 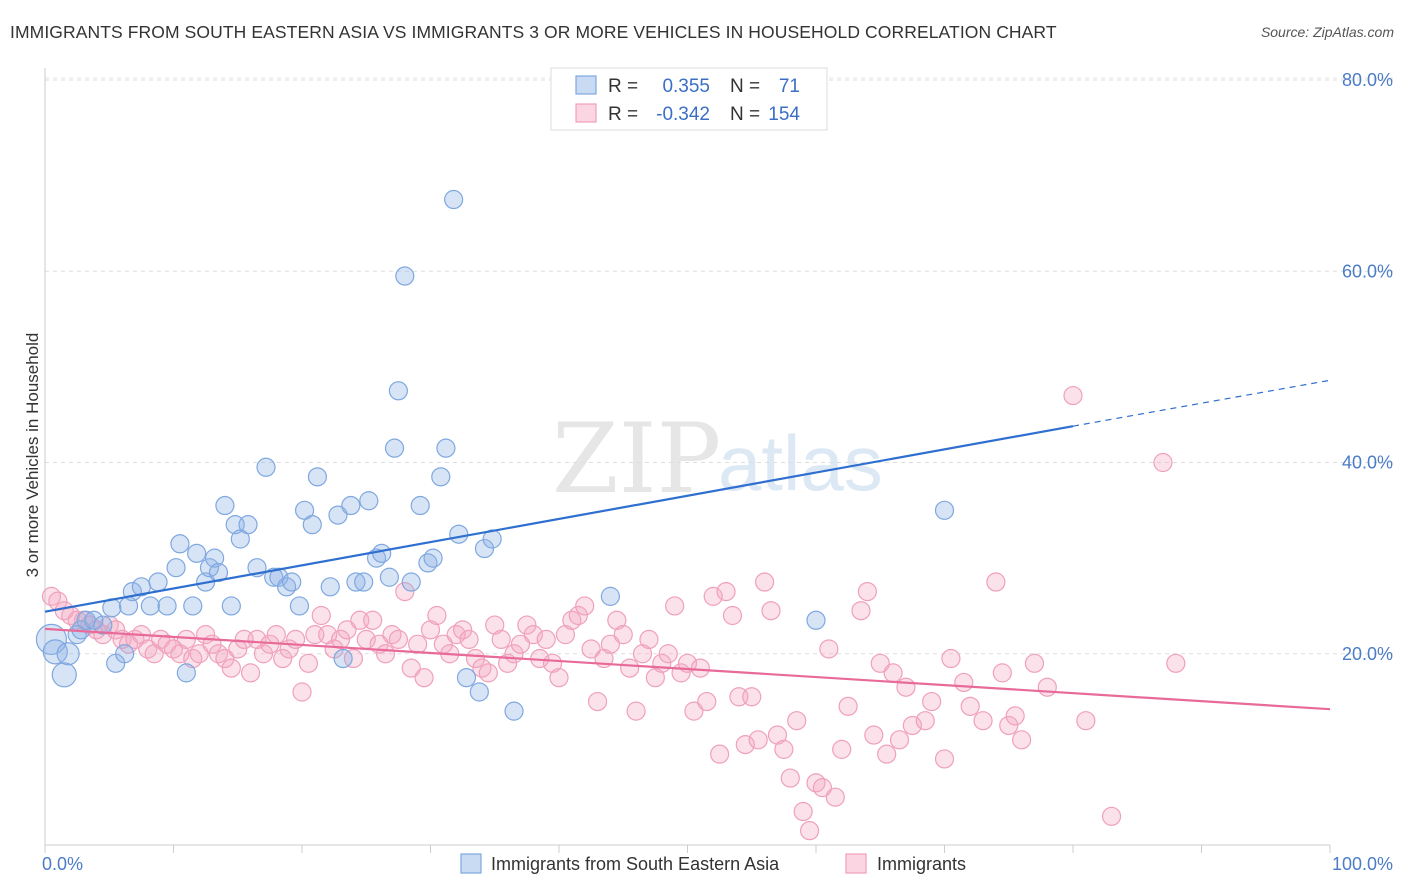 What do you see at coordinates (689, 99) in the screenshot?
I see `top-legend: R = 0.355 N = 71 R = -0.342 N = 154` at bounding box center [689, 99].